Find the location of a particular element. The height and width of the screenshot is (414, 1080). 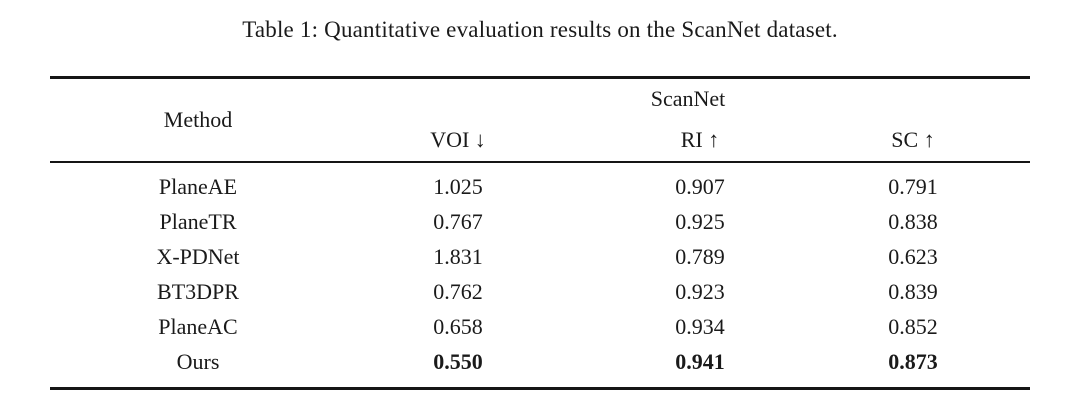

cell-method: PlaneAC is located at coordinates (198, 326).